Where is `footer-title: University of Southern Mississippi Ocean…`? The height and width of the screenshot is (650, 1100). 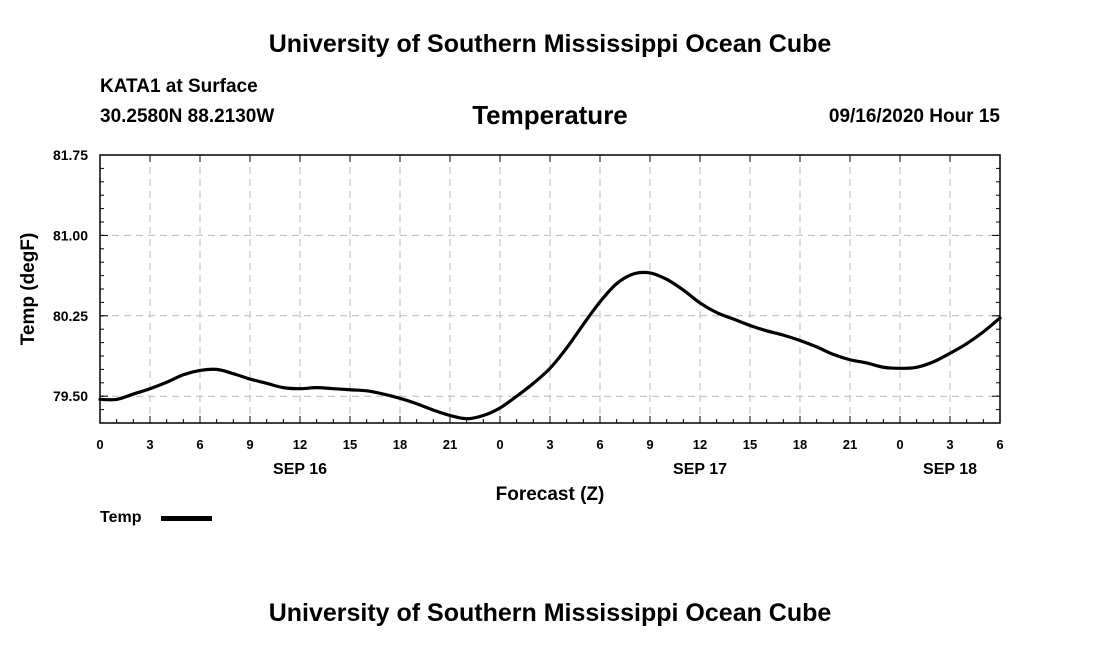
footer-title: University of Southern Mississippi Ocean… is located at coordinates (550, 613).